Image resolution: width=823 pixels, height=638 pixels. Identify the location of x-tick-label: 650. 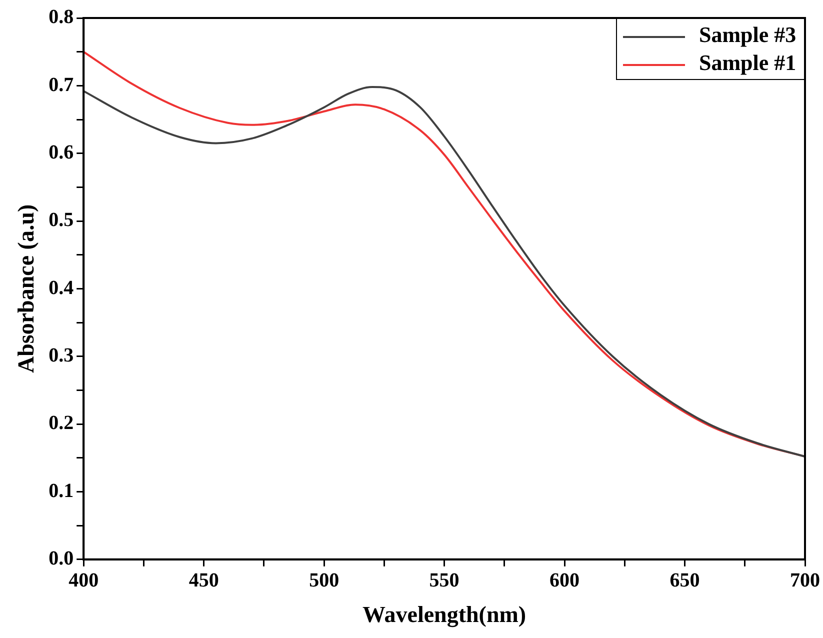
(685, 581).